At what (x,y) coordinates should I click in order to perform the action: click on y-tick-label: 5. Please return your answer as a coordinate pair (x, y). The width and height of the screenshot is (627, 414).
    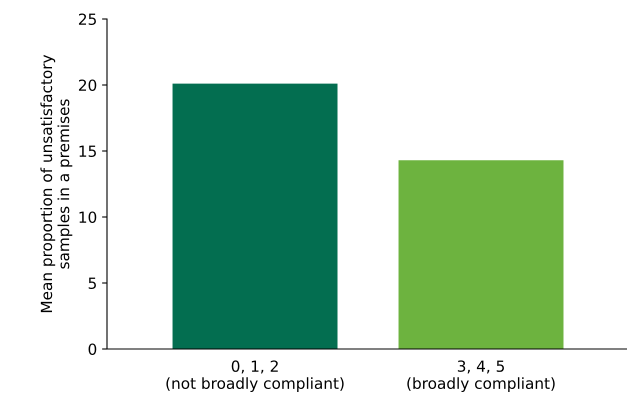
    Looking at the image, I should click on (92, 284).